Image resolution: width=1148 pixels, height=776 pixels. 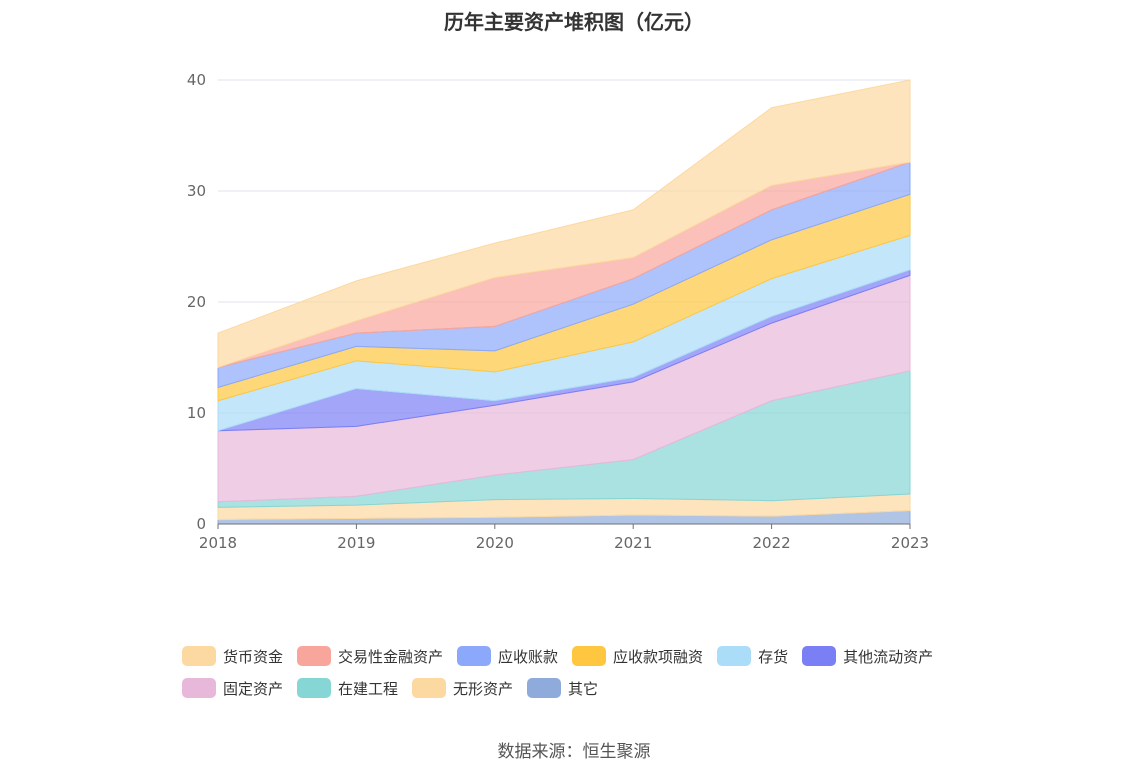 I want to click on legend-item: 其他流动资产, so click(x=867, y=656).